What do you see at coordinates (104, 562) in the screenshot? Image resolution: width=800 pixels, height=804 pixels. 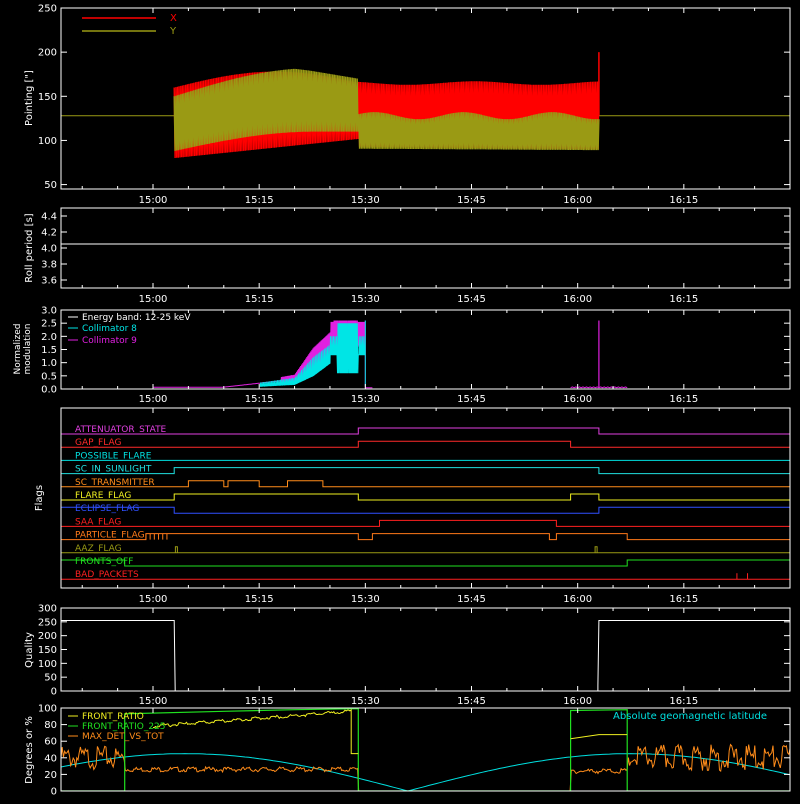 I see `flag-label: FRONTS_OFF` at bounding box center [104, 562].